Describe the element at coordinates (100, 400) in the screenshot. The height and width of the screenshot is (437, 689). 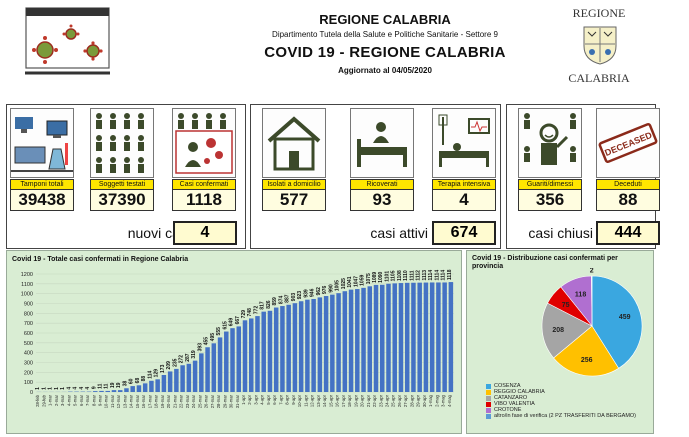
I see `x-tick-label: 9-mar` at that location.